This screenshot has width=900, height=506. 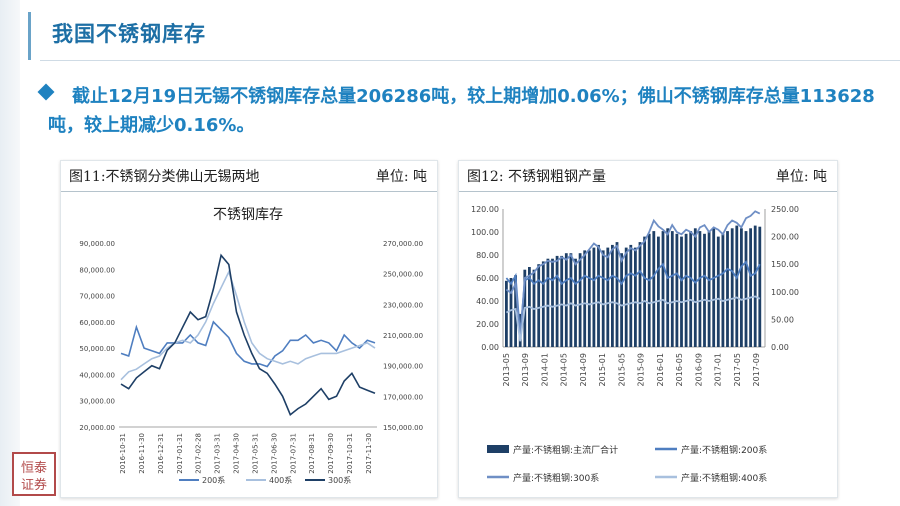 I want to click on y-left-tick-label: 100.00, so click(x=485, y=232).